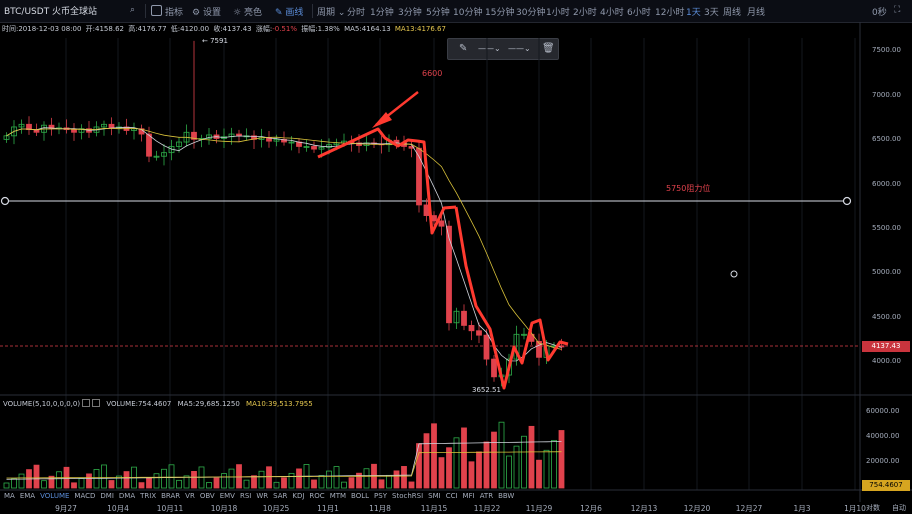 The image size is (912, 514). What do you see at coordinates (693, 13) in the screenshot?
I see `interval-12: 1天` at bounding box center [693, 13].